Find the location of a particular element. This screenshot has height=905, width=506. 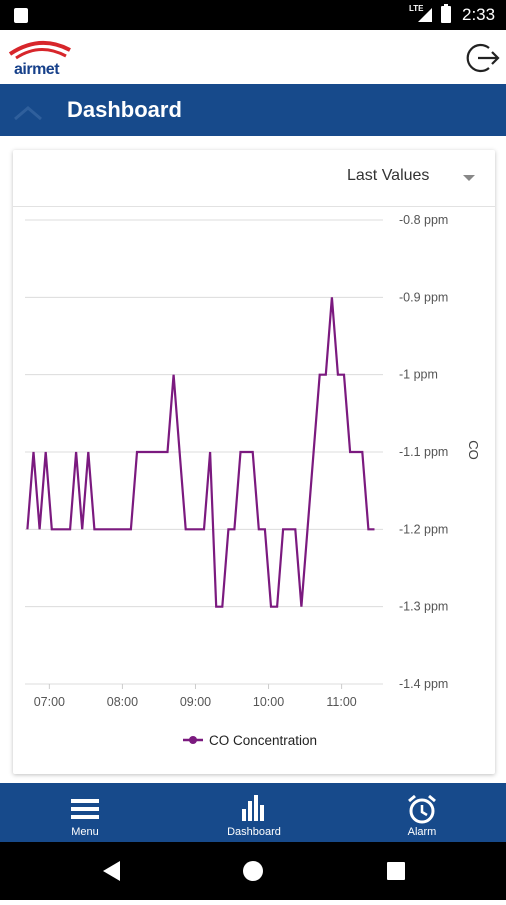

signal-icon is located at coordinates (425, 15).